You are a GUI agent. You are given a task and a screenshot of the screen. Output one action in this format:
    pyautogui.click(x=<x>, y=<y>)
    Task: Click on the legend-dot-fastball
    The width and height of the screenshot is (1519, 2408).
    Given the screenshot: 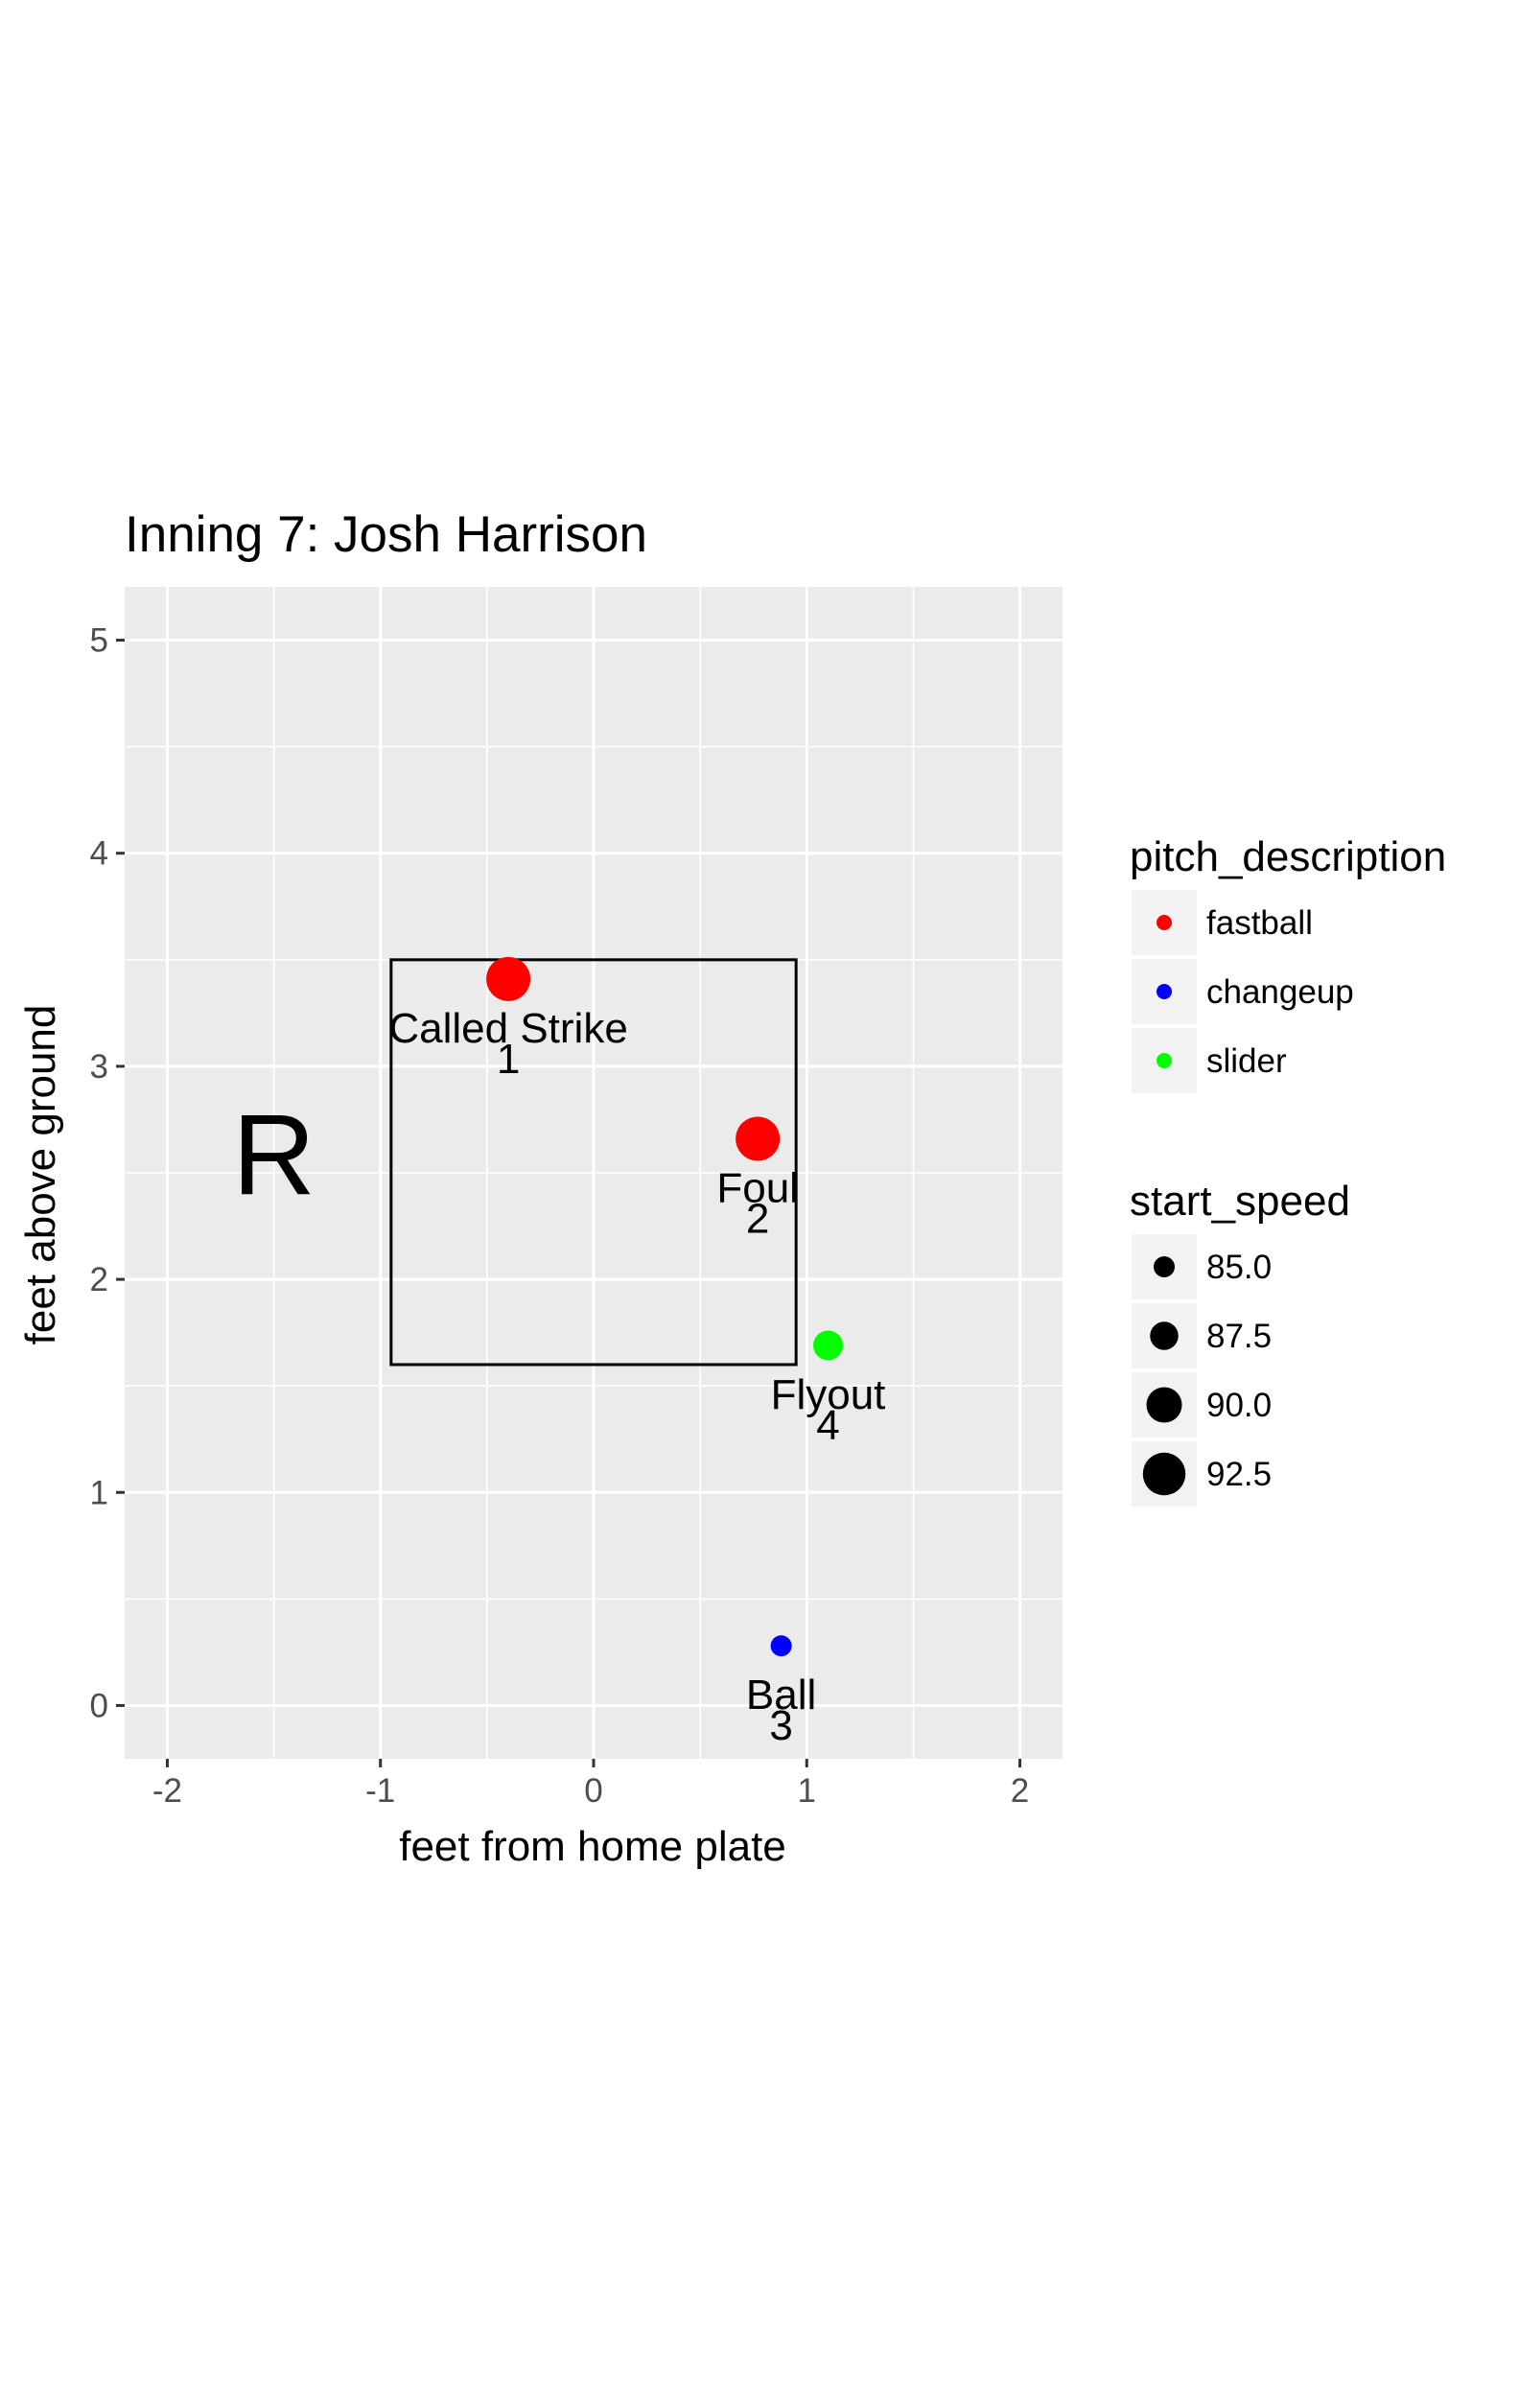 What is the action you would take?
    pyautogui.click(x=1164, y=922)
    